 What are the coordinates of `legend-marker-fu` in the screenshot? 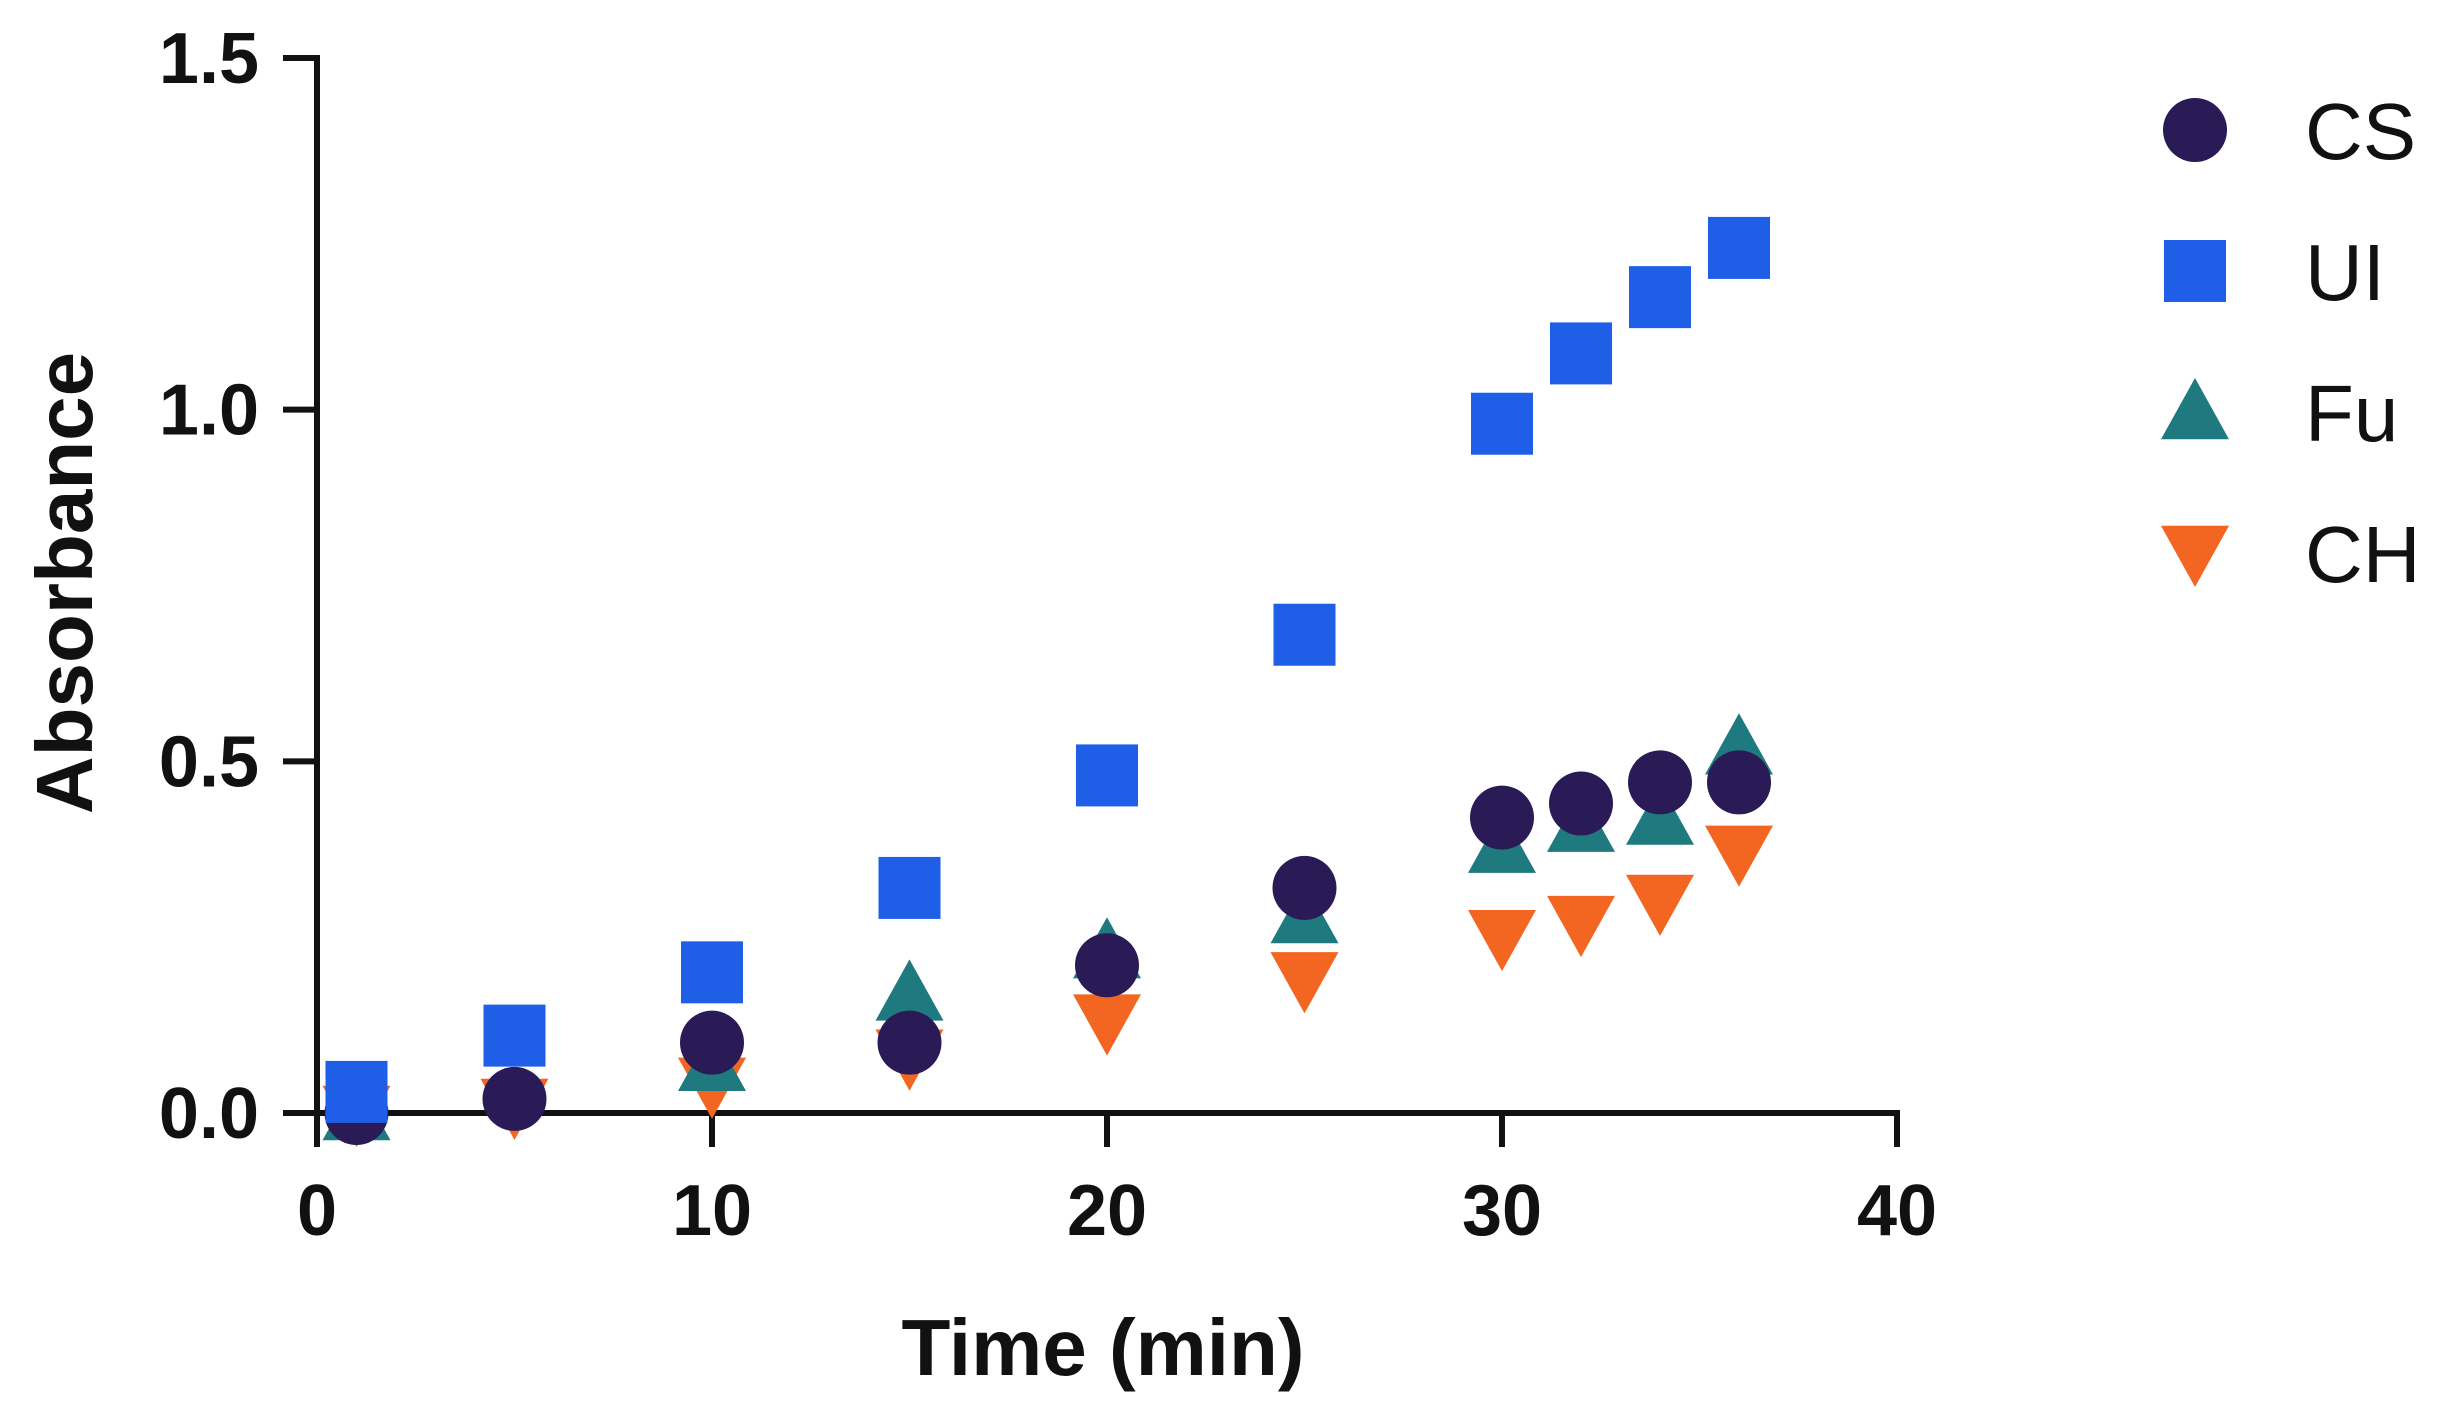 It's located at (2195, 409).